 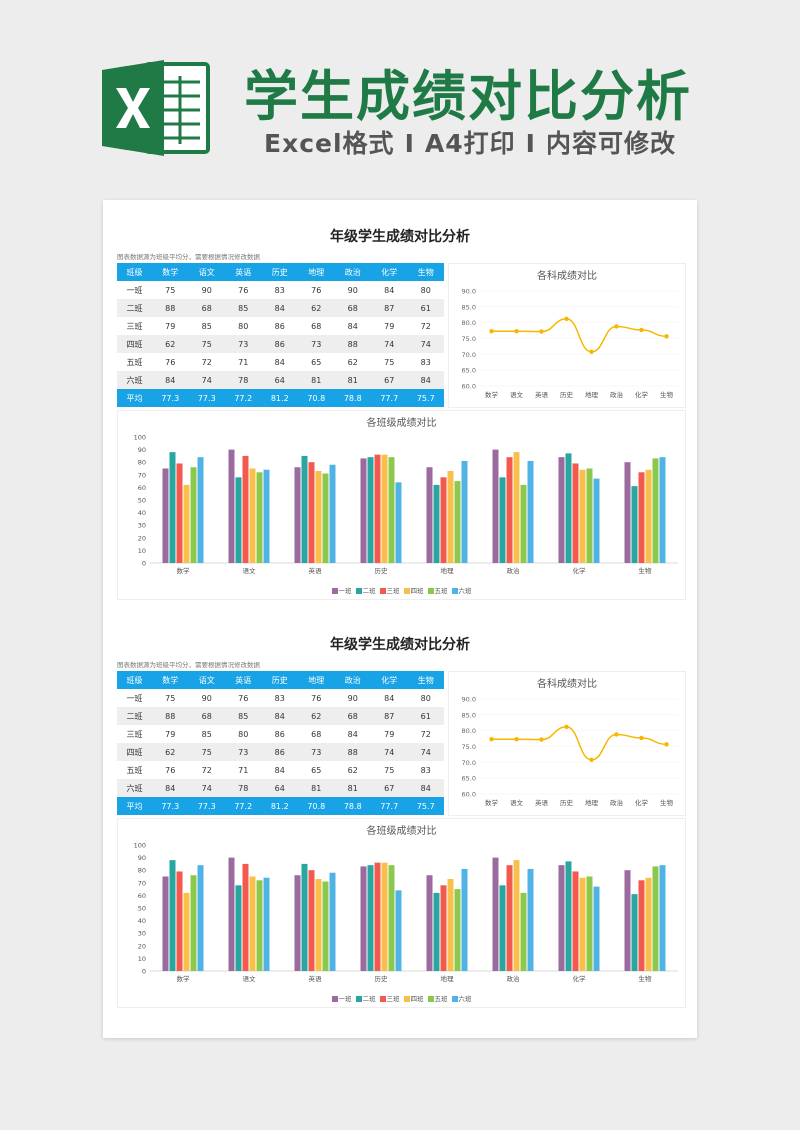 I want to click on legend-item: 三班, so click(x=389, y=999).